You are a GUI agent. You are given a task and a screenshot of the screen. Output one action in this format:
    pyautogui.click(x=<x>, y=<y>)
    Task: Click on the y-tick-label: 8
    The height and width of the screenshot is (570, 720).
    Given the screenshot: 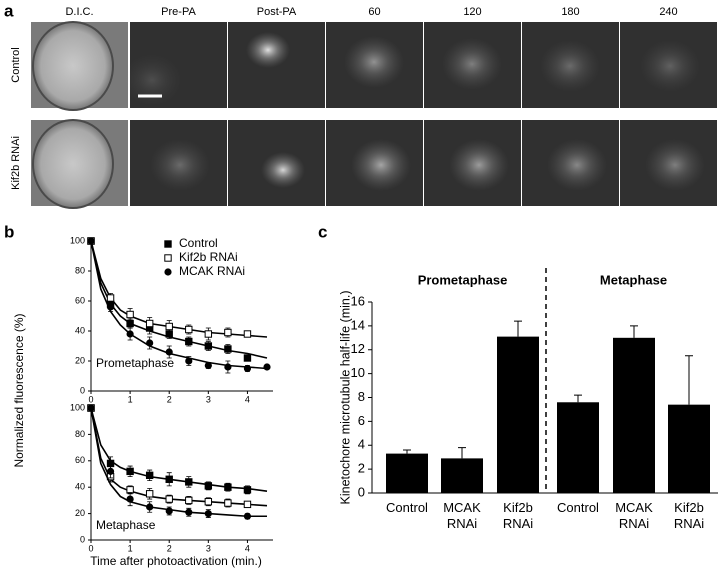 What is the action you would take?
    pyautogui.click(x=361, y=396)
    